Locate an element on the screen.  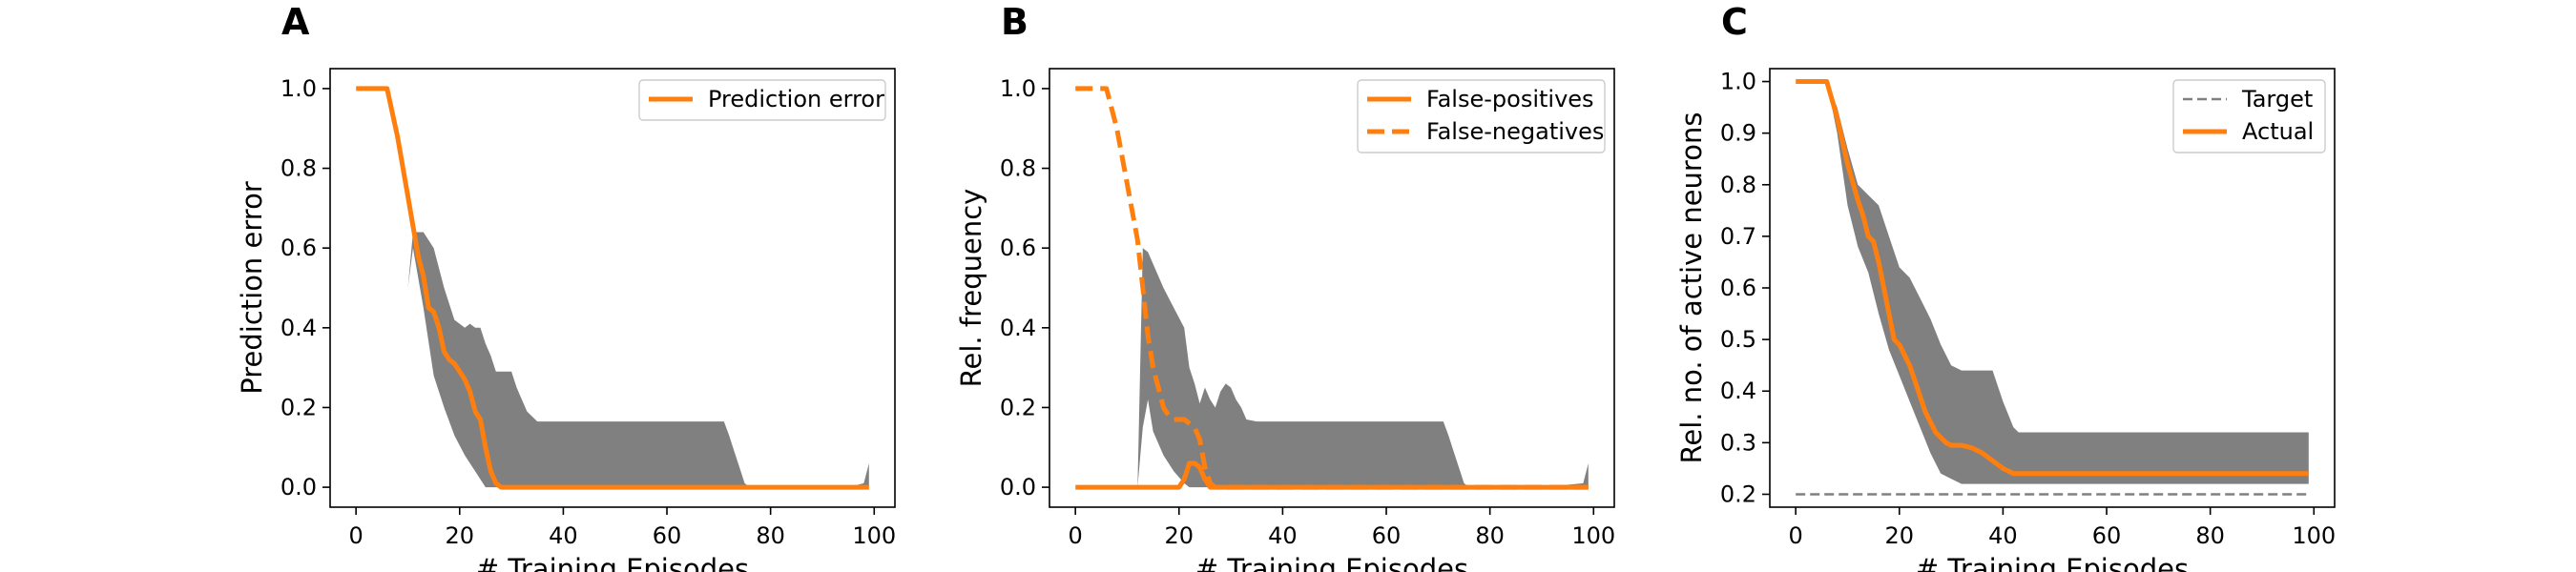
panel-c-y-tick-label: 0.4 is located at coordinates (1738, 391).